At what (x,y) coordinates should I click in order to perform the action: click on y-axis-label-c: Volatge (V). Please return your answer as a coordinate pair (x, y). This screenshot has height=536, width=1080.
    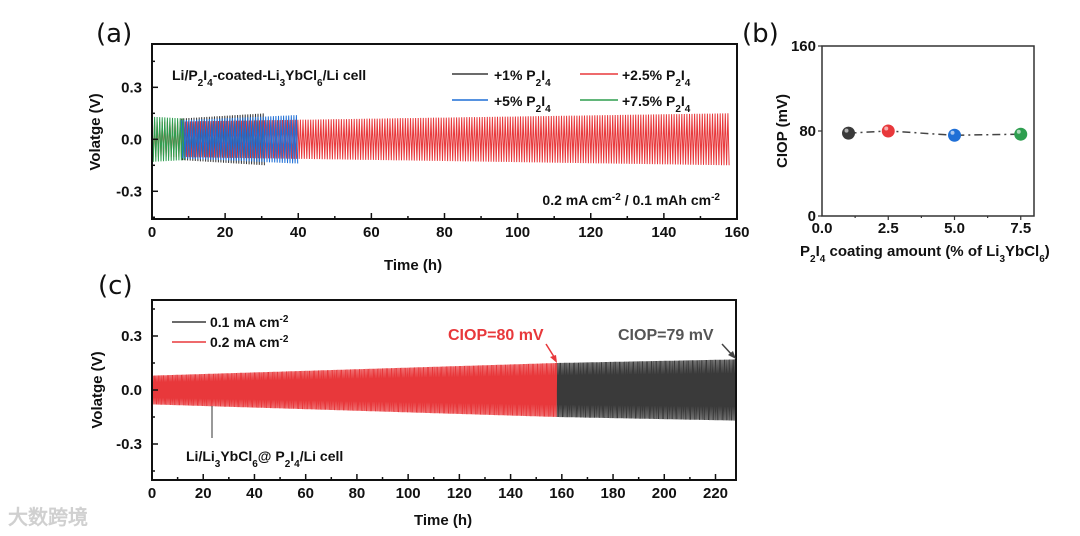
    Looking at the image, I should click on (97, 389).